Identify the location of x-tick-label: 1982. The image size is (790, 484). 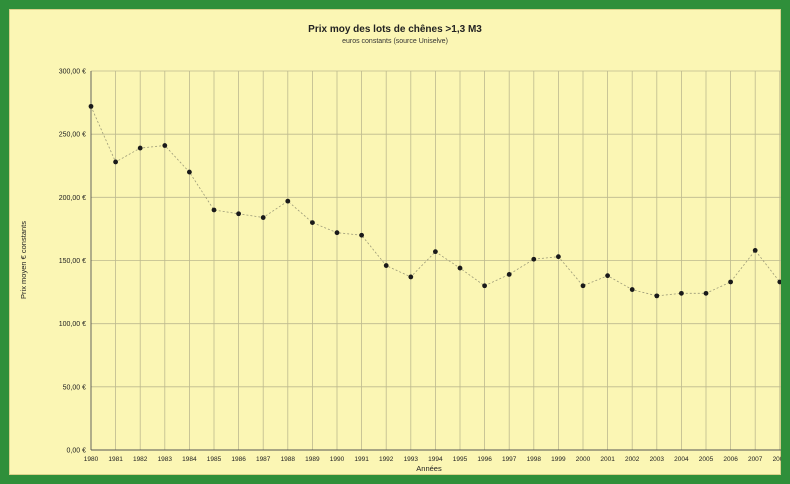
(140, 459).